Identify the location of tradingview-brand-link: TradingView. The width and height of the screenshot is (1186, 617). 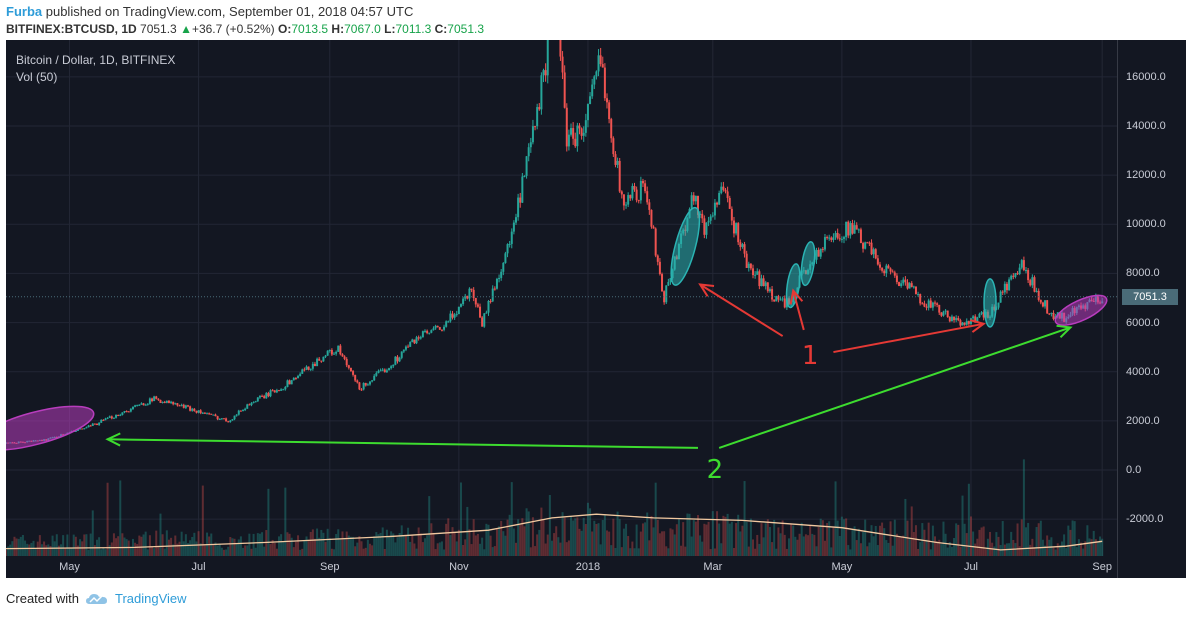
(150, 598).